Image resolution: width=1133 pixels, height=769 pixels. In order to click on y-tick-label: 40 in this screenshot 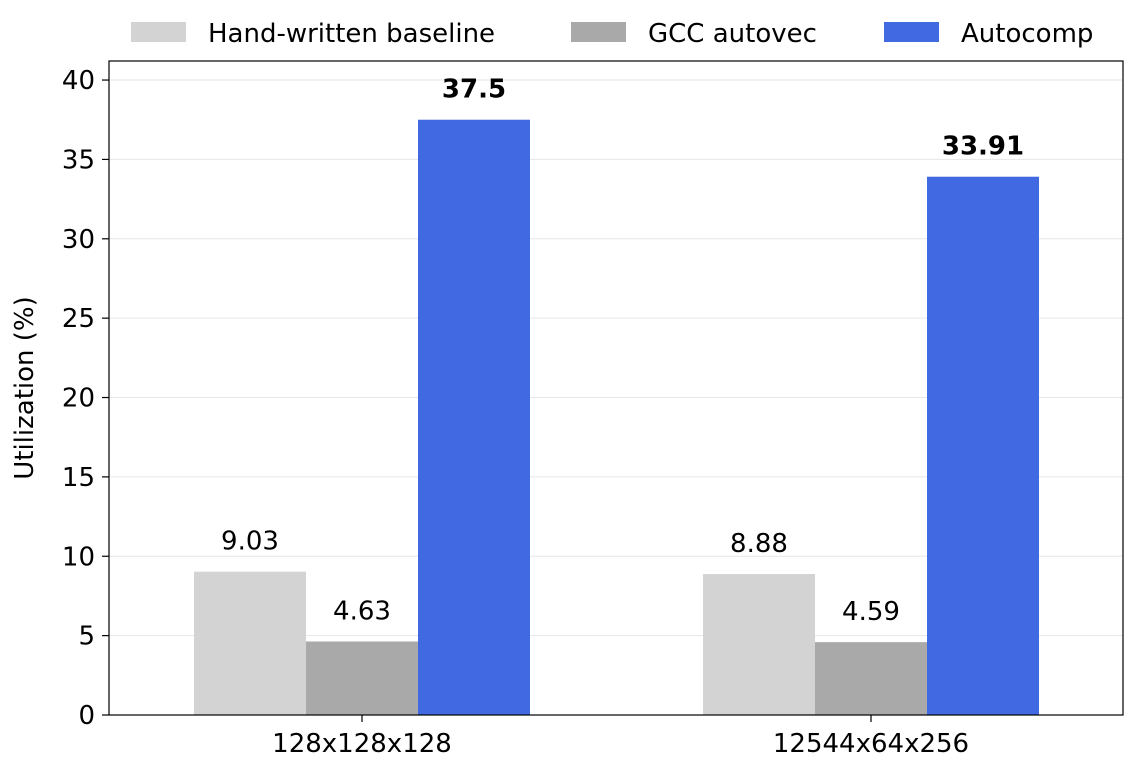, I will do `click(78, 81)`.